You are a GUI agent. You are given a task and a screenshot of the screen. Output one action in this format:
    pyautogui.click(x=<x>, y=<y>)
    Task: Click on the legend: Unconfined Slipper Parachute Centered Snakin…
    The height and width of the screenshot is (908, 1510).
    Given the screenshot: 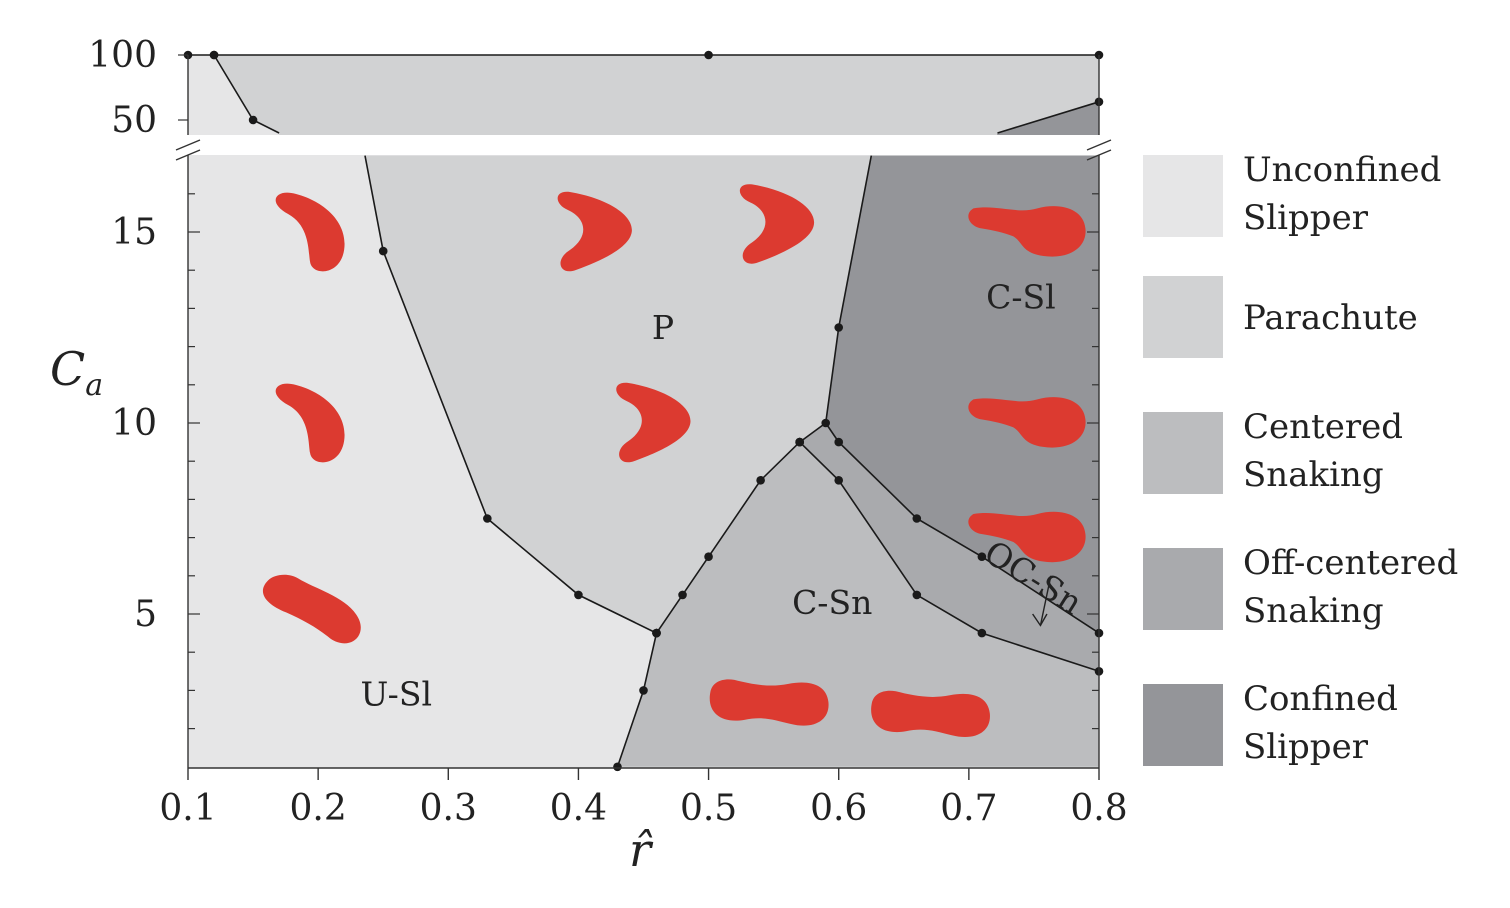 What is the action you would take?
    pyautogui.click(x=1300, y=458)
    